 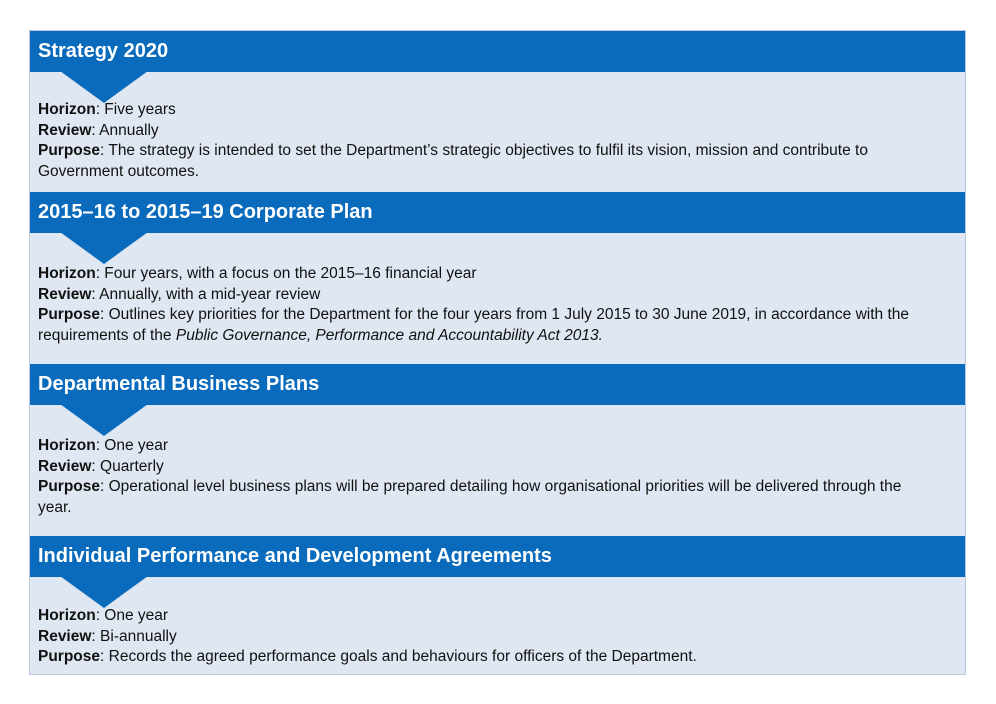 What do you see at coordinates (135, 109) in the screenshot?
I see `horizon-value: : Five years` at bounding box center [135, 109].